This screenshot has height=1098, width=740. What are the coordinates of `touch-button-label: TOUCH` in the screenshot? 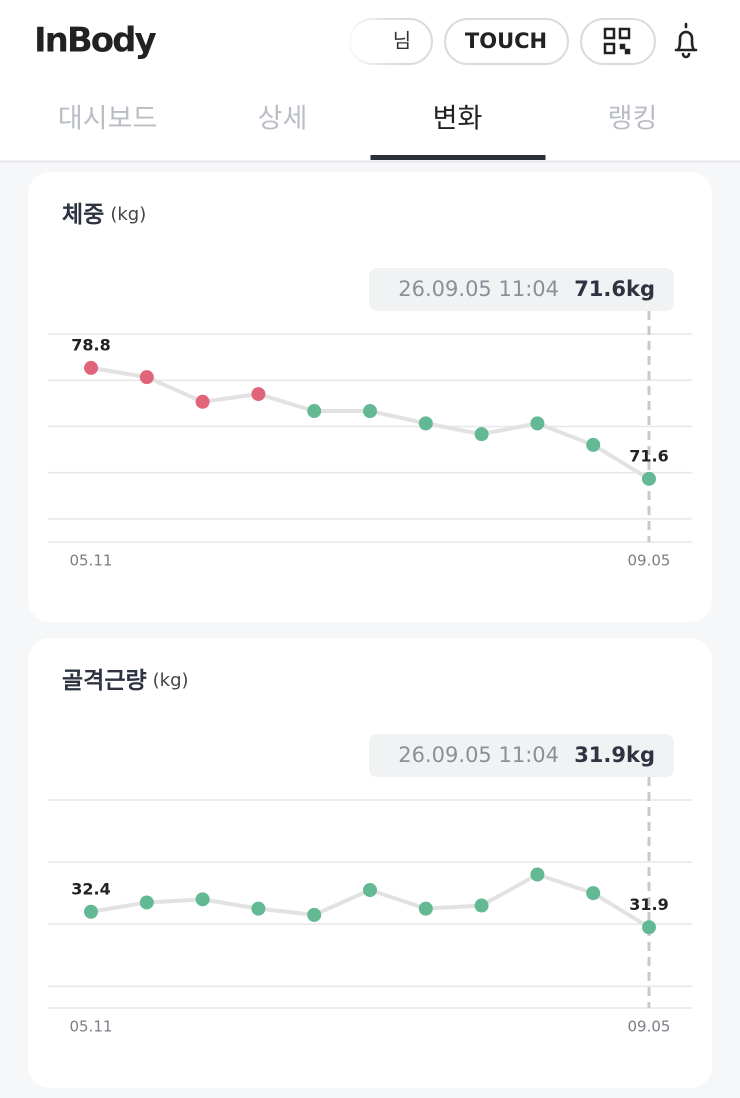 It's located at (506, 41).